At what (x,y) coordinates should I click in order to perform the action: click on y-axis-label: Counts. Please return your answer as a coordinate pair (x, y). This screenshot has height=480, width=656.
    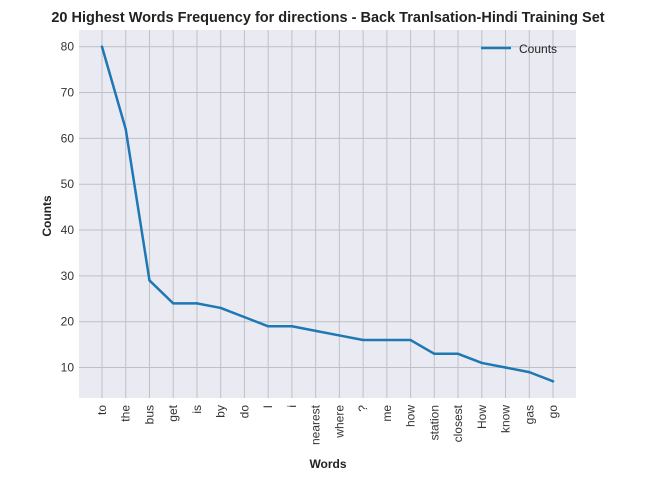
    Looking at the image, I should click on (47, 216).